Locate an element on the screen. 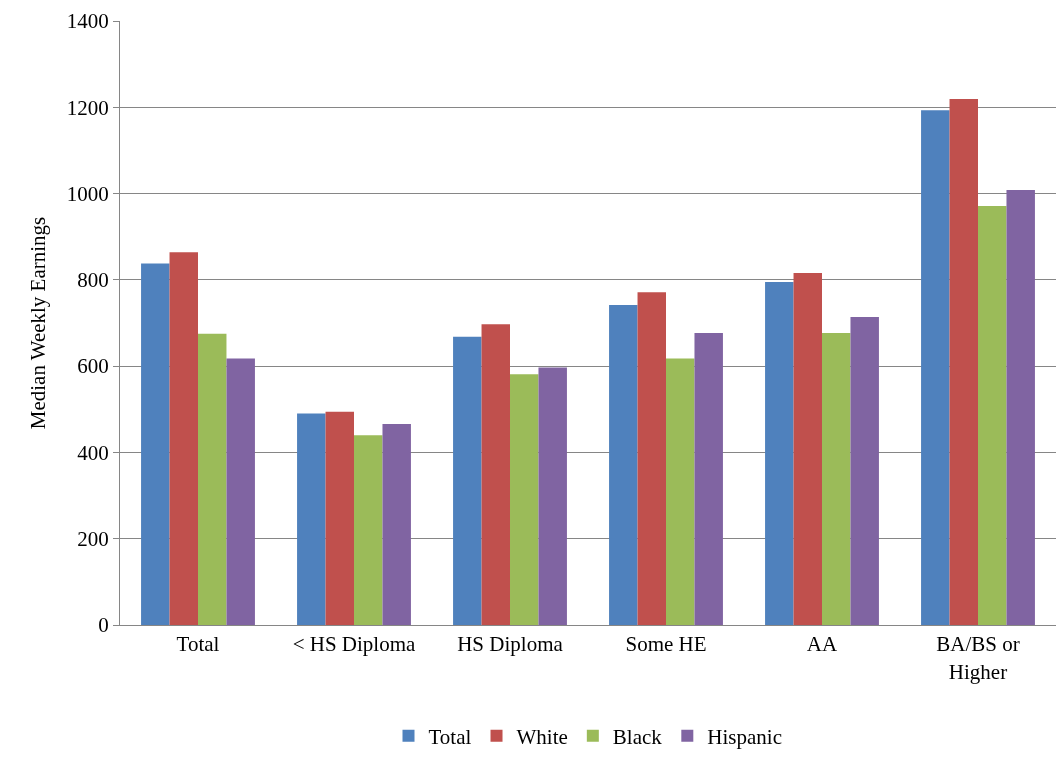 The image size is (1060, 761). y-tick-label: 1200 is located at coordinates (87, 107).